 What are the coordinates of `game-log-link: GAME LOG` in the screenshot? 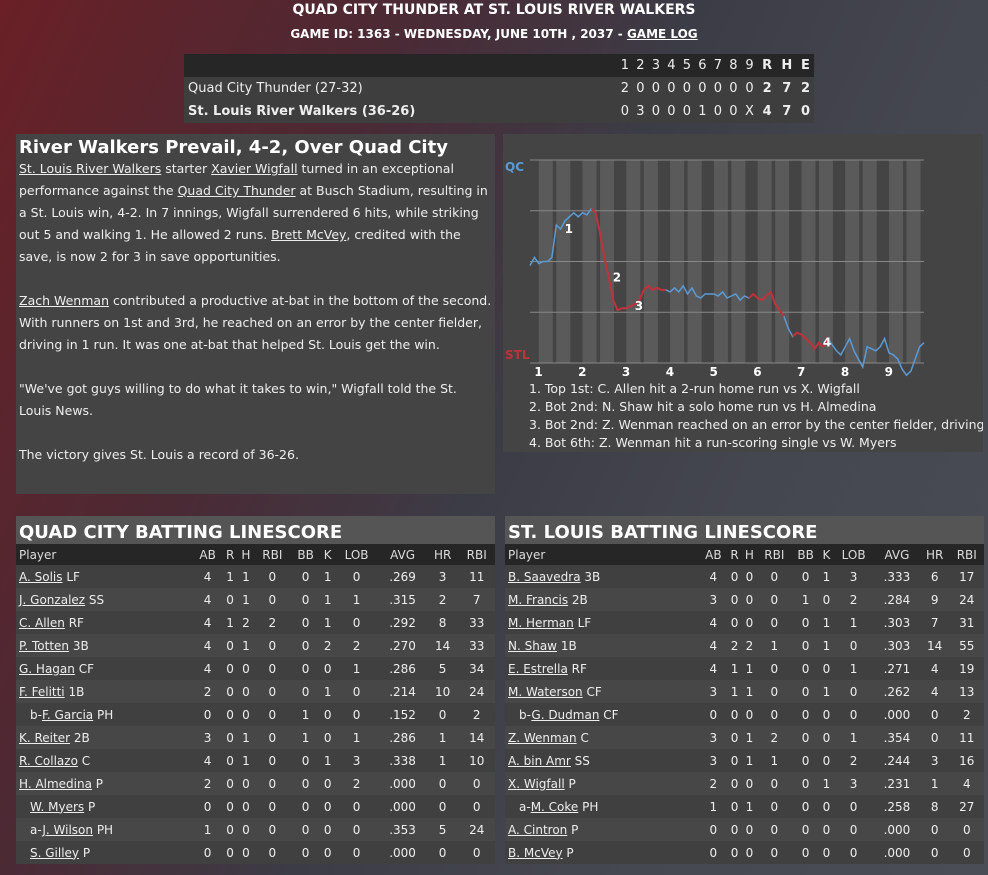 It's located at (662, 34).